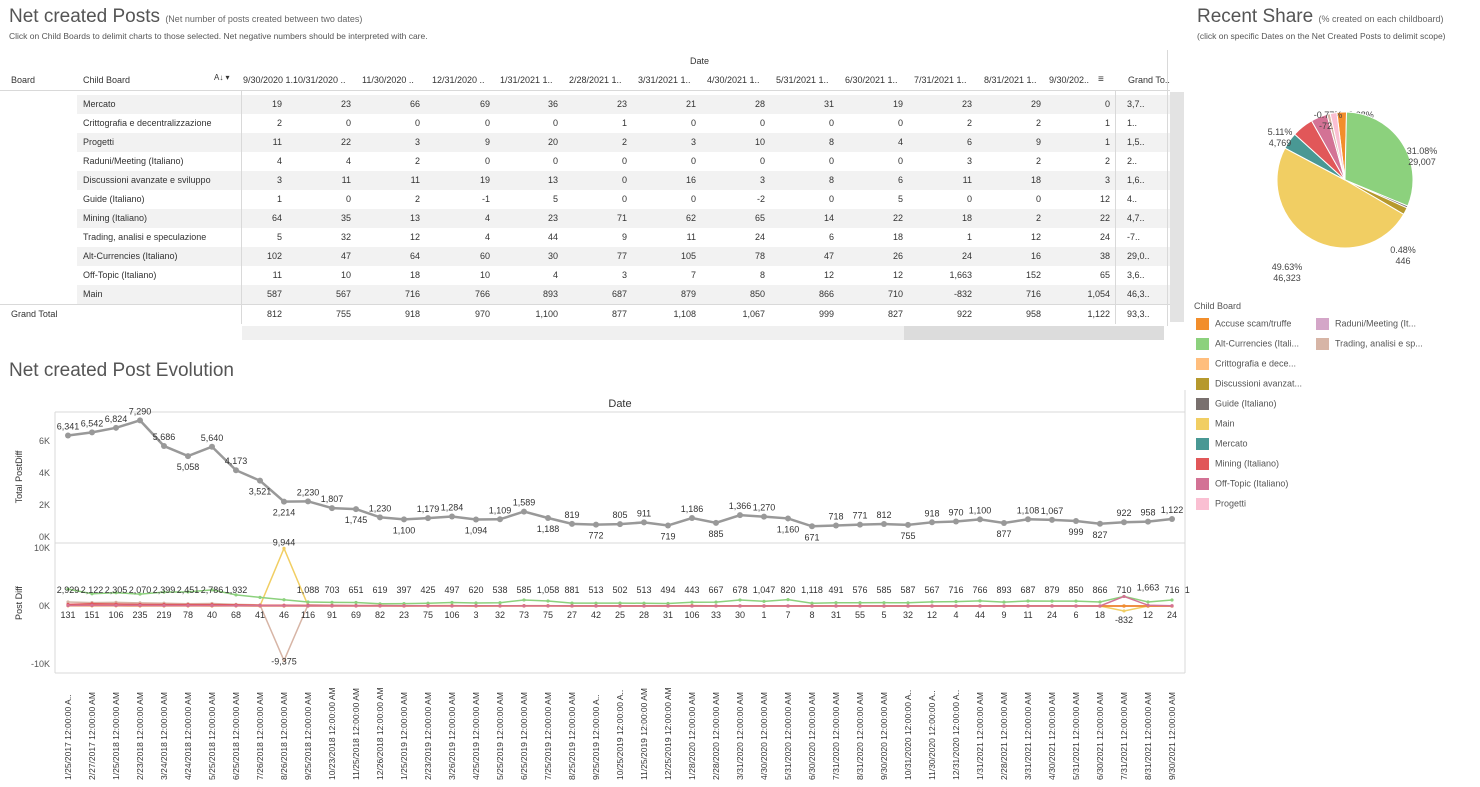 This screenshot has width=1480, height=787. I want to click on date-column-header: 9/30/2020 1.., so click(269, 80).